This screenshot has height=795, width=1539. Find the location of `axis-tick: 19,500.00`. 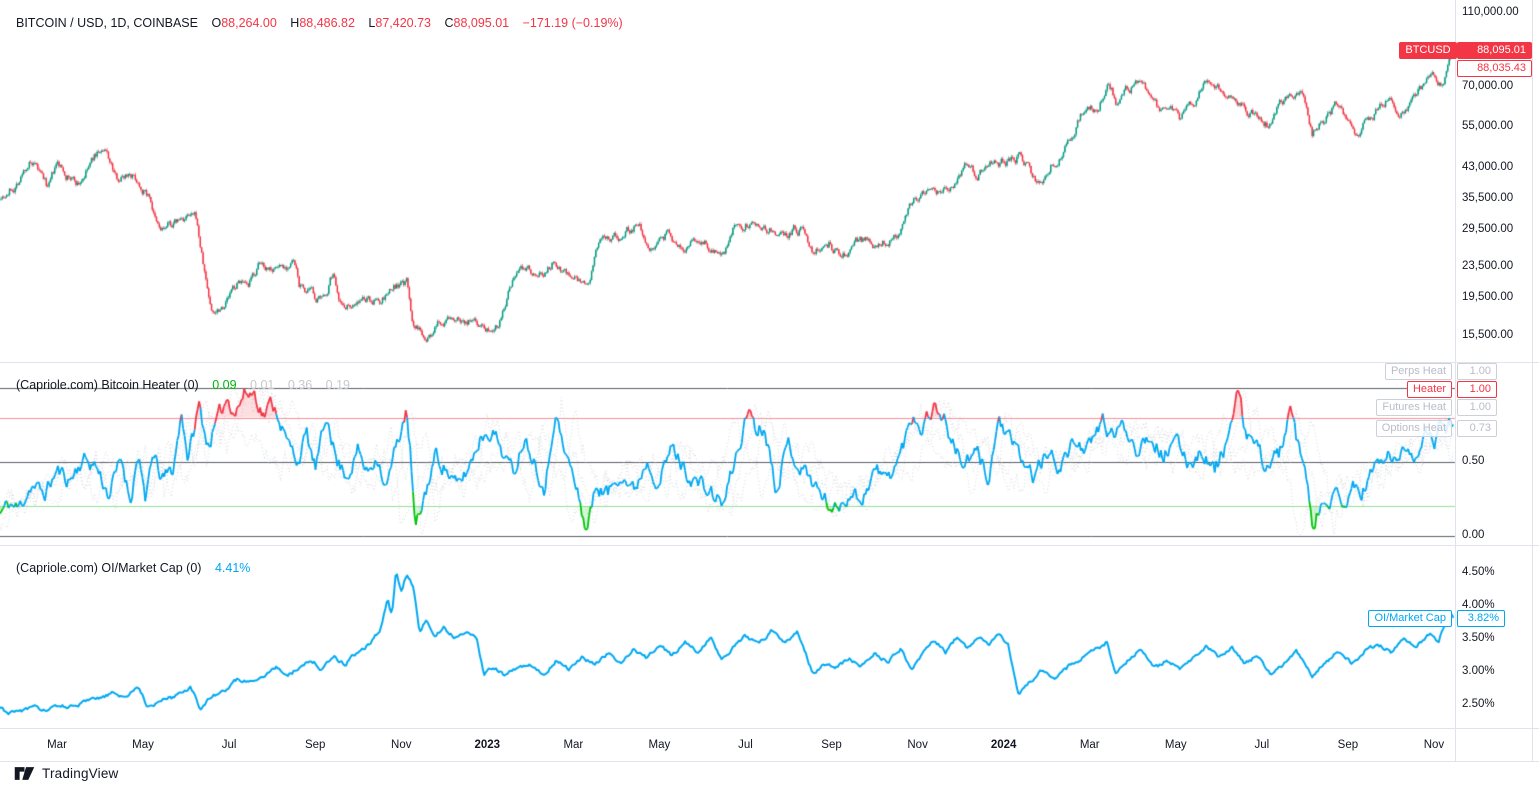

axis-tick: 19,500.00 is located at coordinates (1488, 297).